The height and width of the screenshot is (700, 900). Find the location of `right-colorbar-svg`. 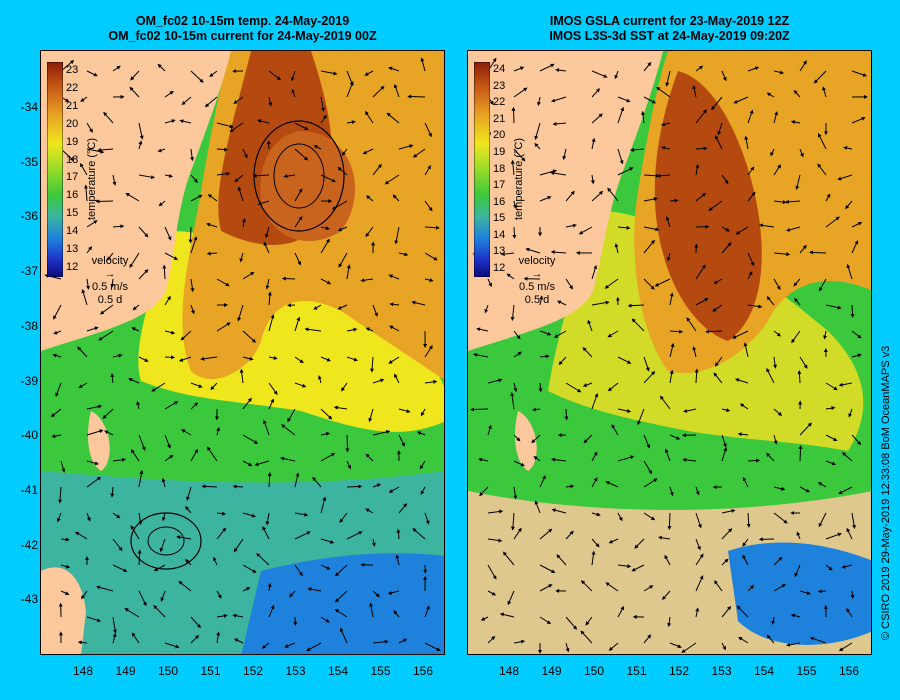

right-colorbar-svg is located at coordinates (482, 169).